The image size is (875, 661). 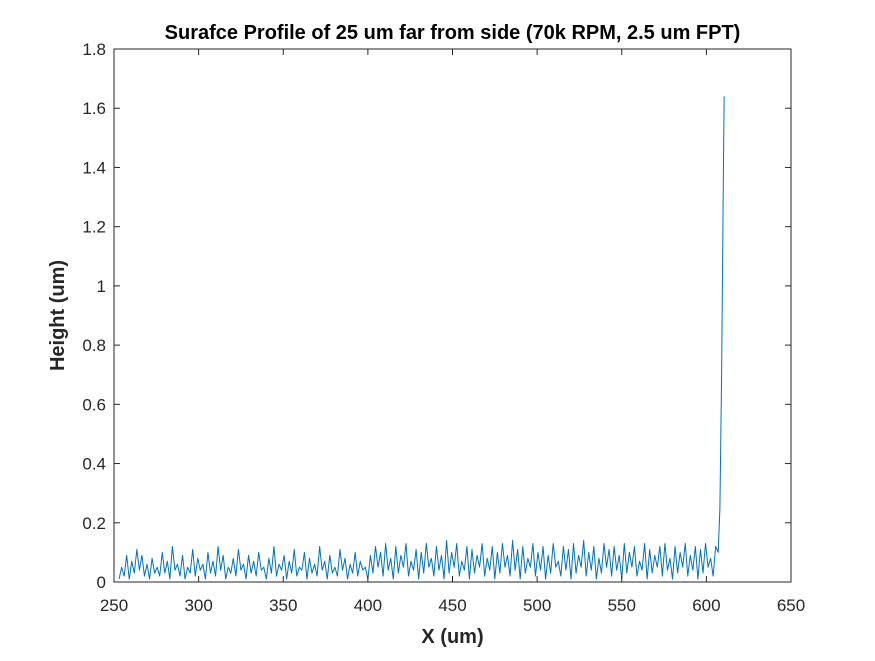 I want to click on y-tick-label: 0.6, so click(x=94, y=404).